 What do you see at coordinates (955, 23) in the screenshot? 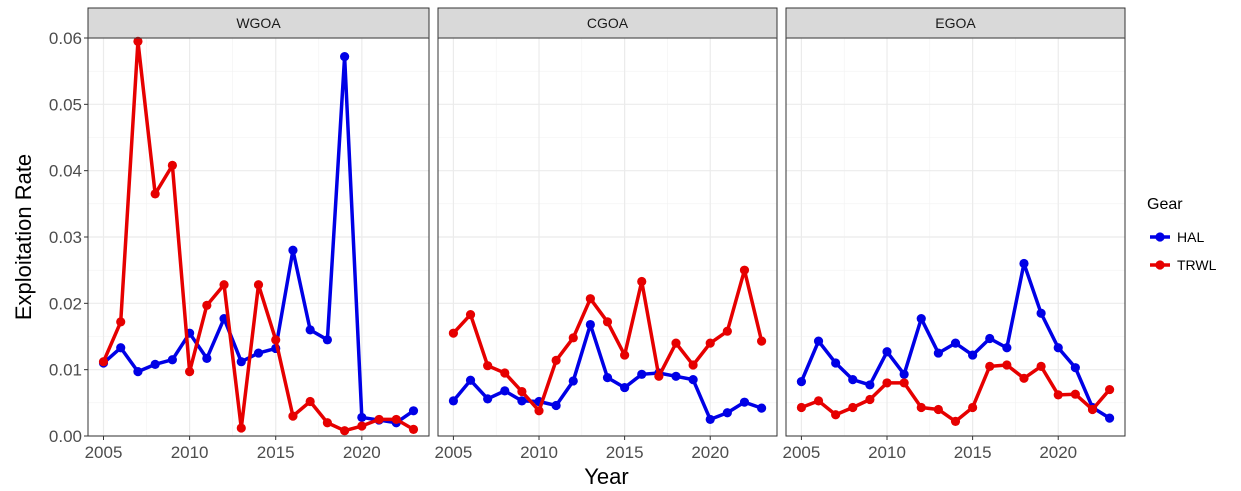
I see `facet-strip-label: EGOA` at bounding box center [955, 23].